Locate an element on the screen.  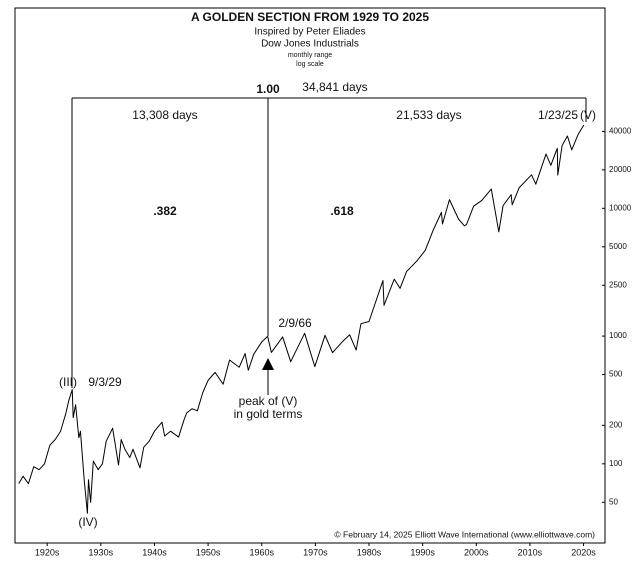
chart-title: A GOLDEN SECTION FROM 1929 TO 2025 is located at coordinates (310, 17).